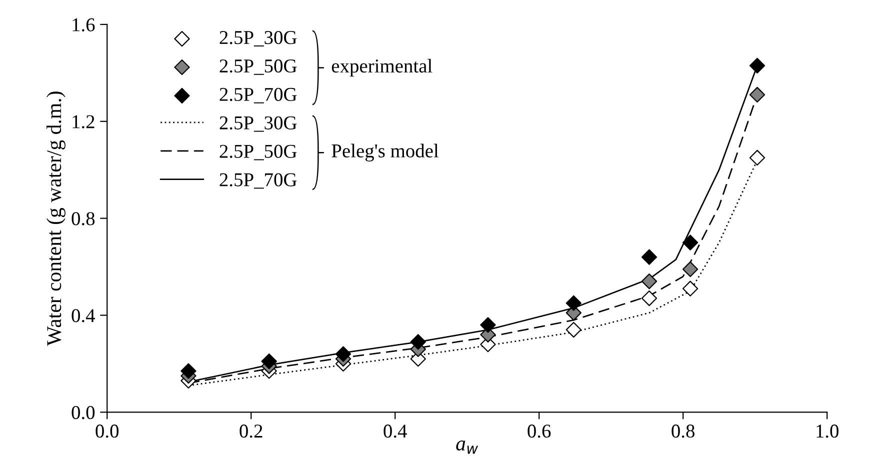 The height and width of the screenshot is (470, 878). What do you see at coordinates (56, 219) in the screenshot?
I see `y-axis-title: Water content (g water/g d.m.)` at bounding box center [56, 219].